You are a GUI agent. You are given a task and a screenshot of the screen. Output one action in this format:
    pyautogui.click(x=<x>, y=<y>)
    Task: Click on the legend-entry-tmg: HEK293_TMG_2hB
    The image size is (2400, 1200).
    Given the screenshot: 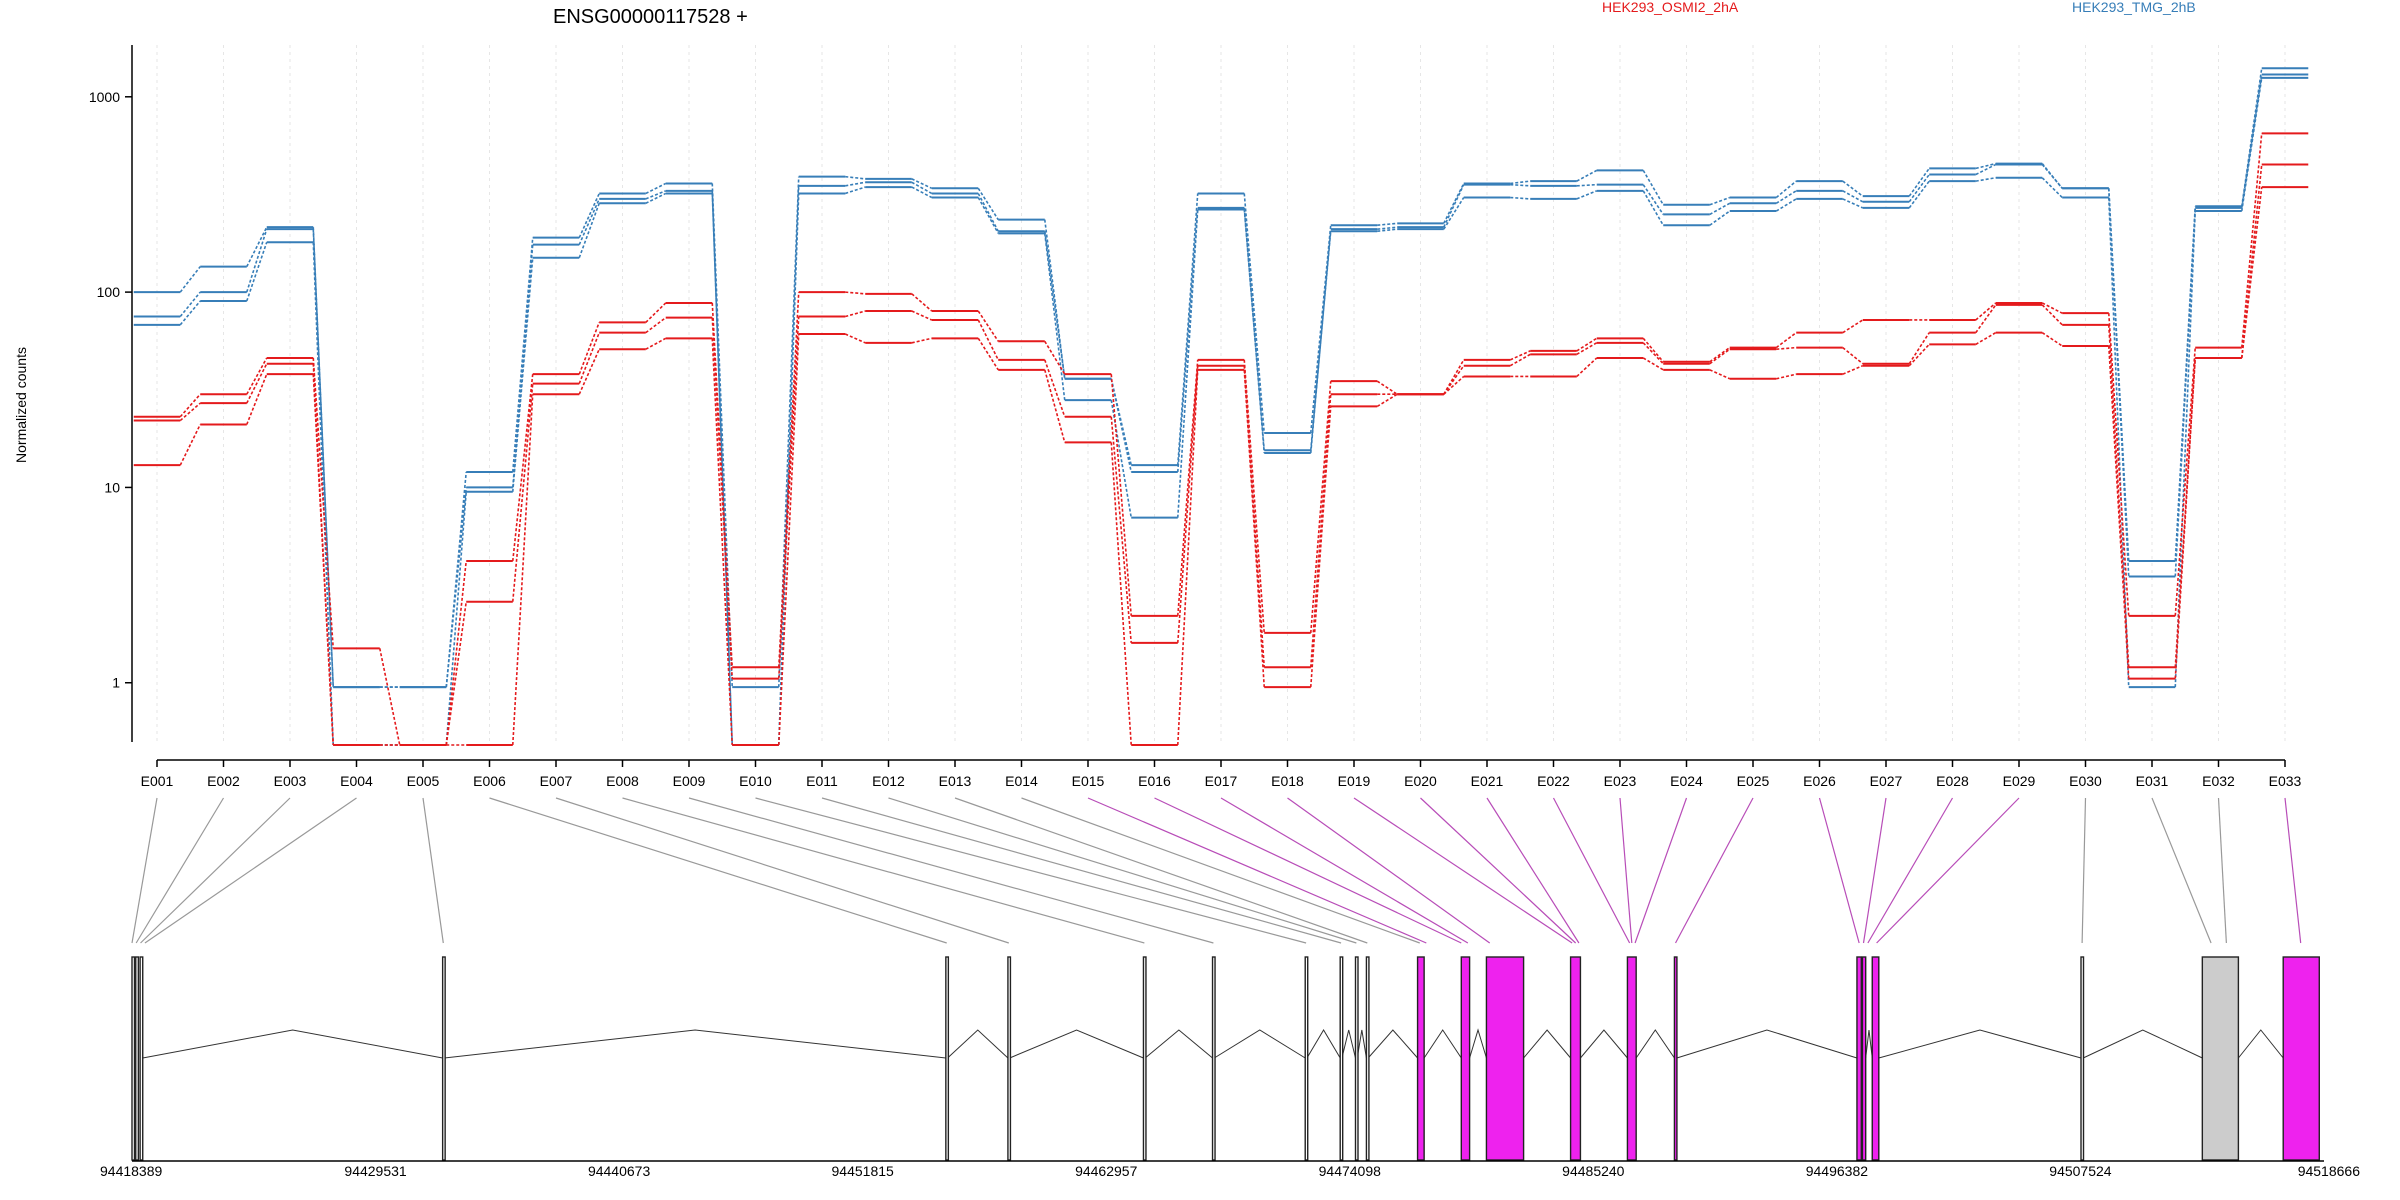 What is the action you would take?
    pyautogui.click(x=2134, y=7)
    